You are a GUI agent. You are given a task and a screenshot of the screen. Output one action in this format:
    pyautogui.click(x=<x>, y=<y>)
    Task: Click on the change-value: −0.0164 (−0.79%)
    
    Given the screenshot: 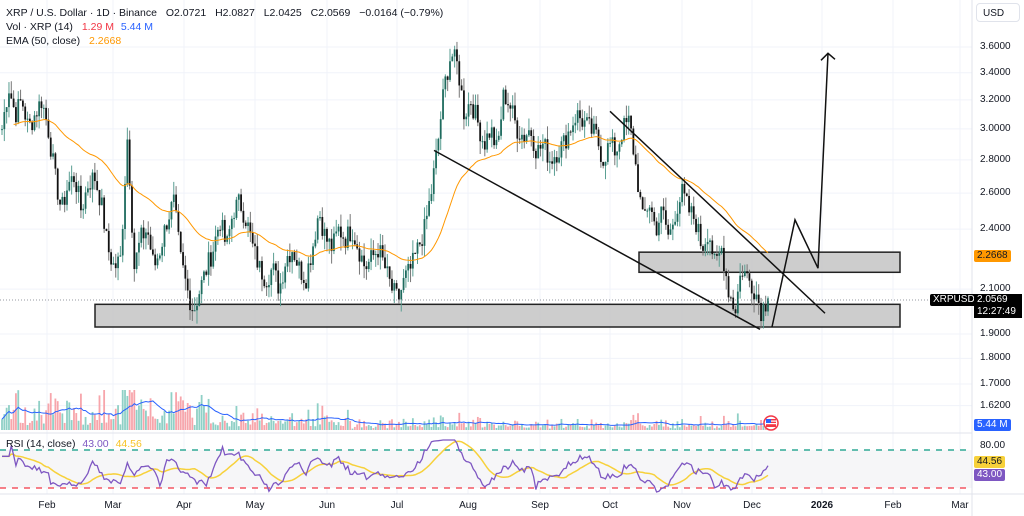 What is the action you would take?
    pyautogui.click(x=401, y=13)
    